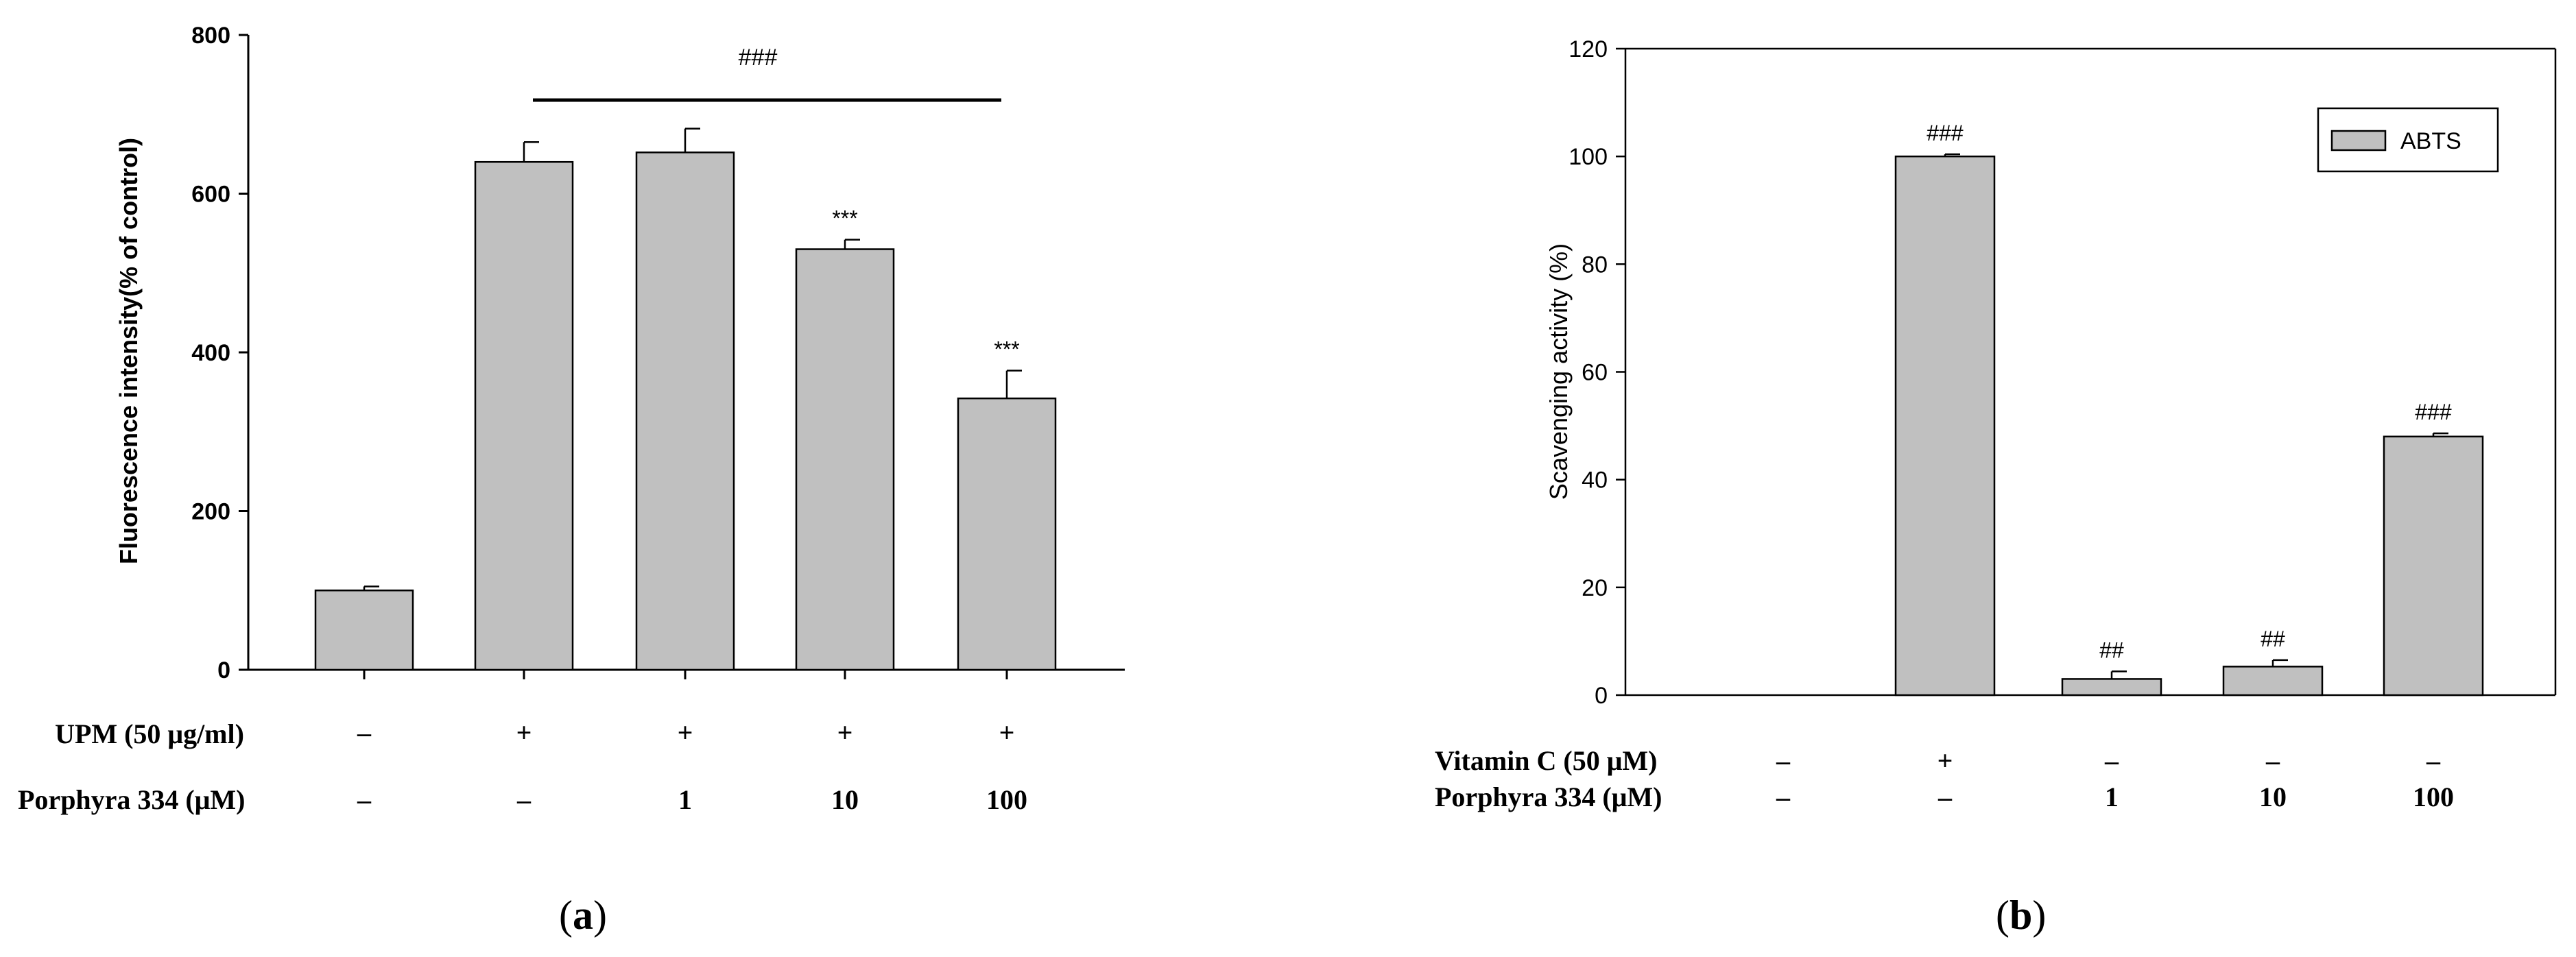 The image size is (2576, 957). What do you see at coordinates (1588, 157) in the screenshot?
I see `y-tick-label: 100` at bounding box center [1588, 157].